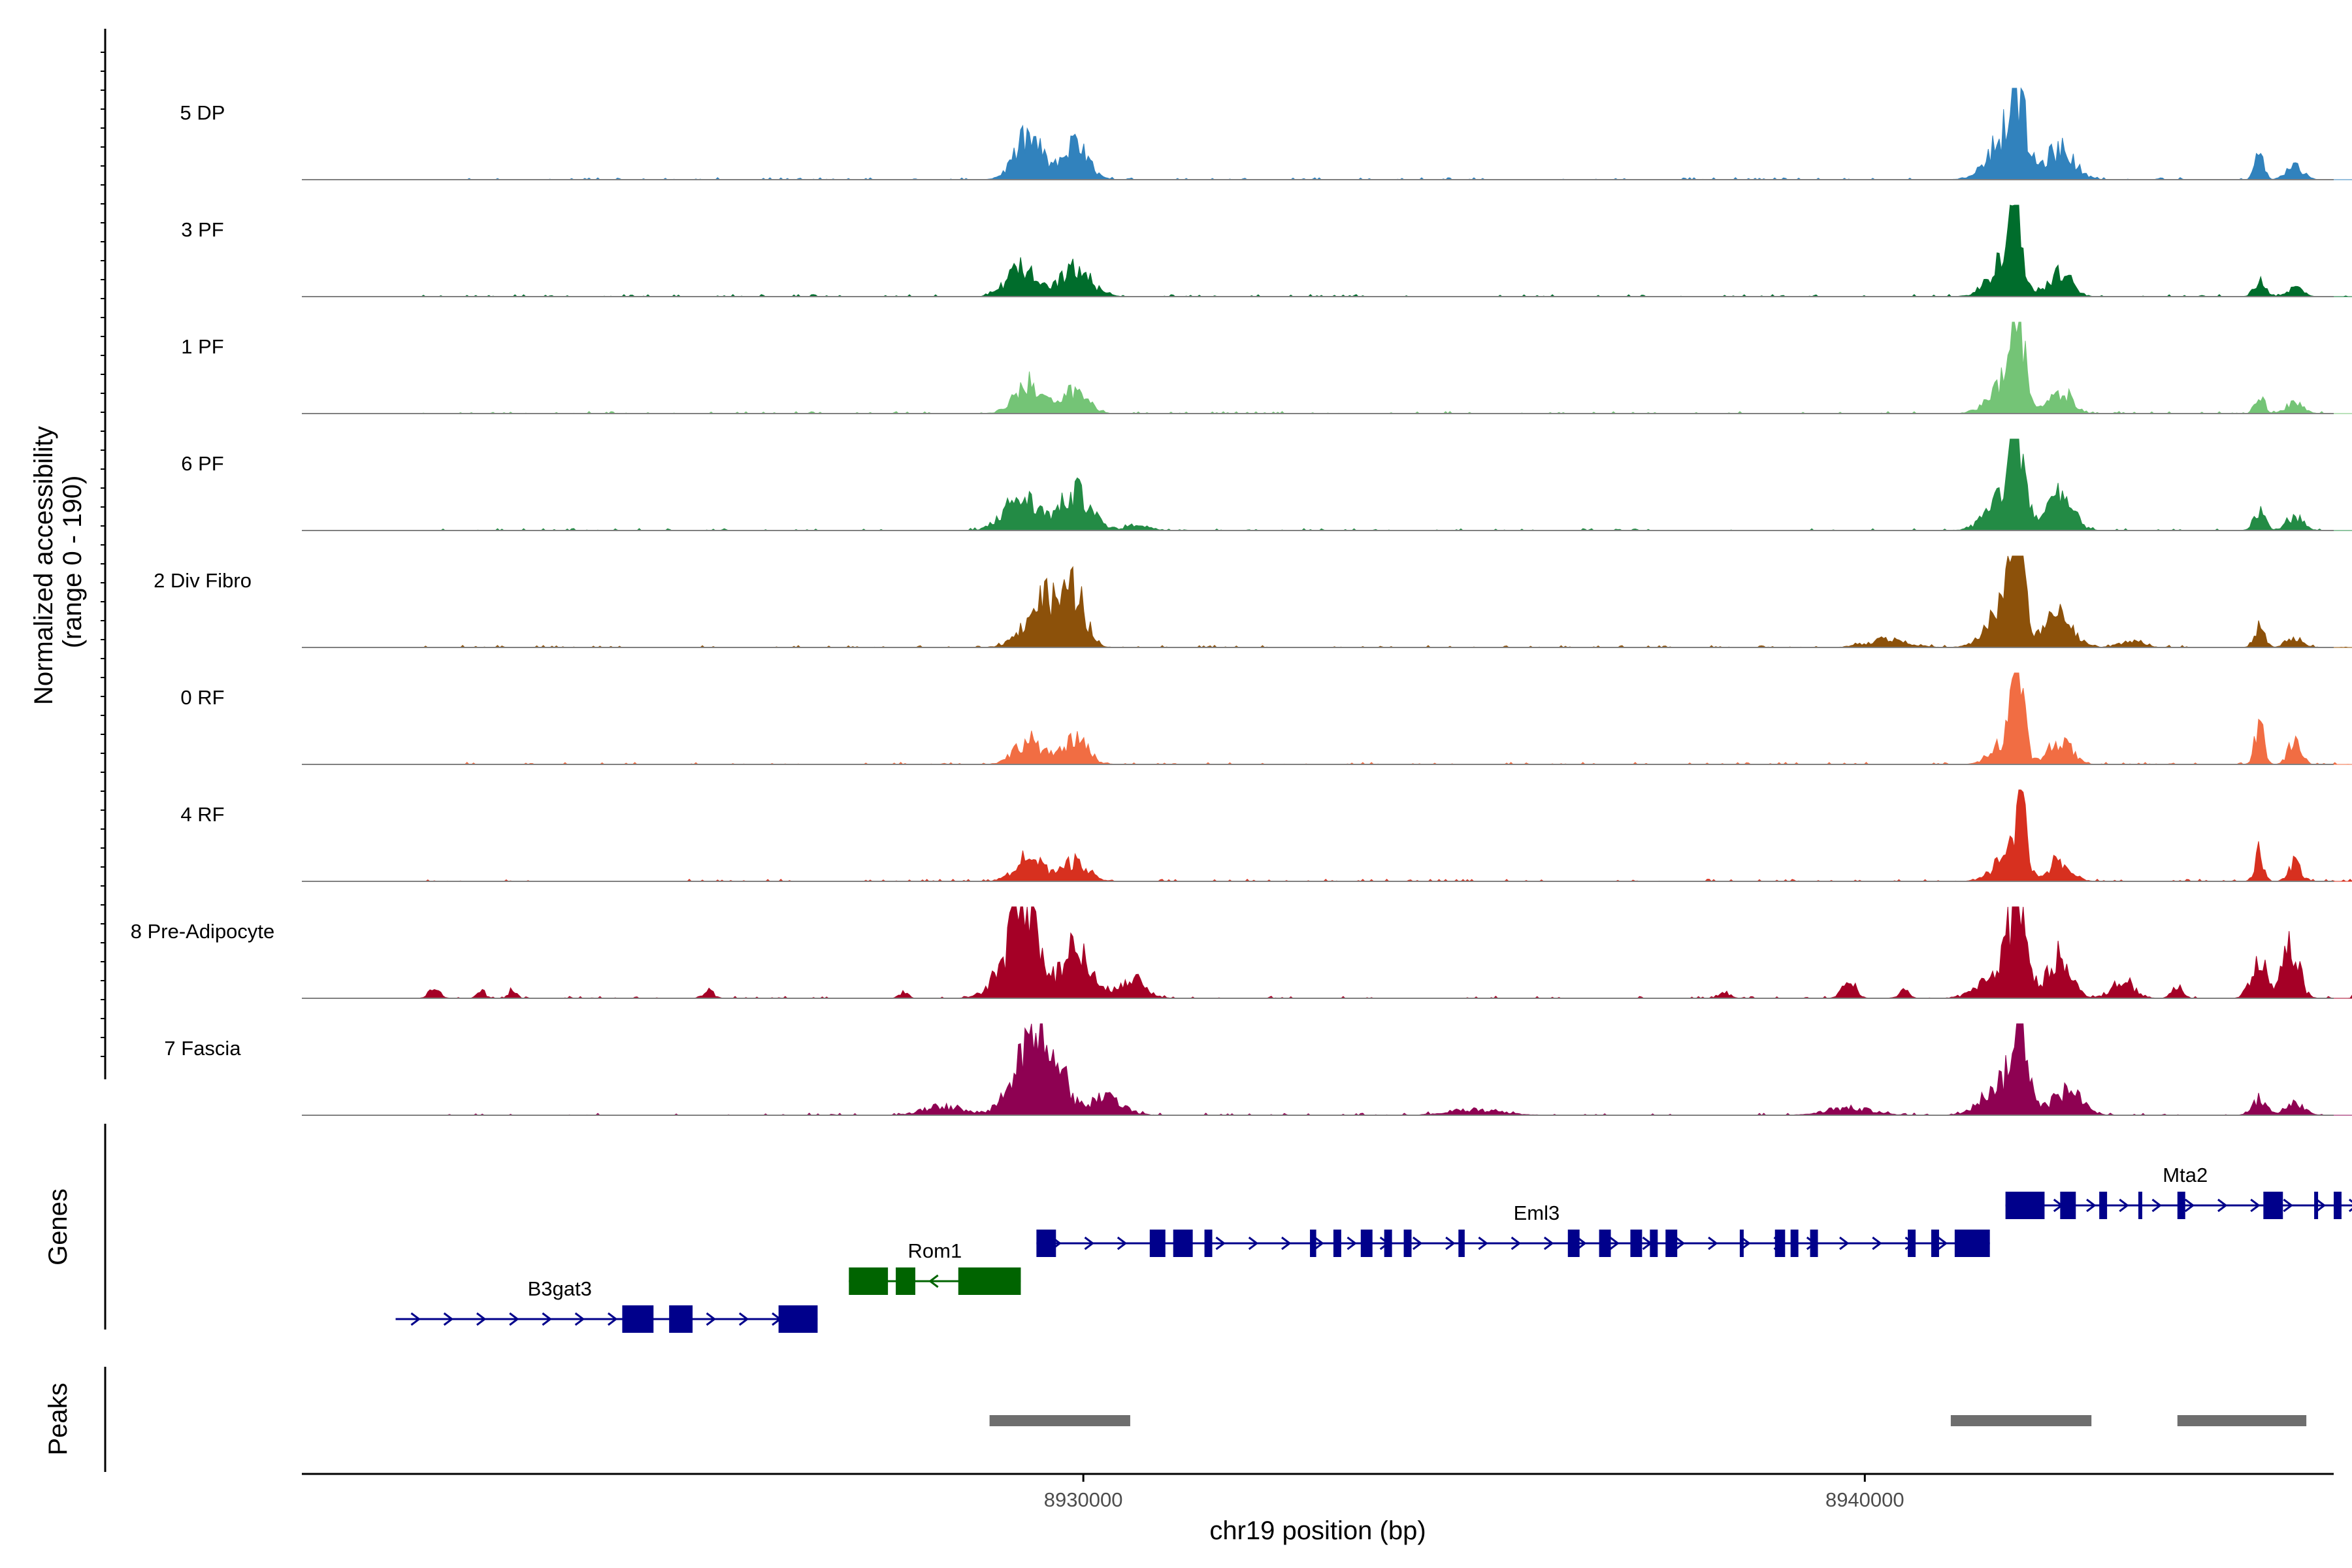  I want to click on track-label: 7 Fascia, so click(202, 1048).